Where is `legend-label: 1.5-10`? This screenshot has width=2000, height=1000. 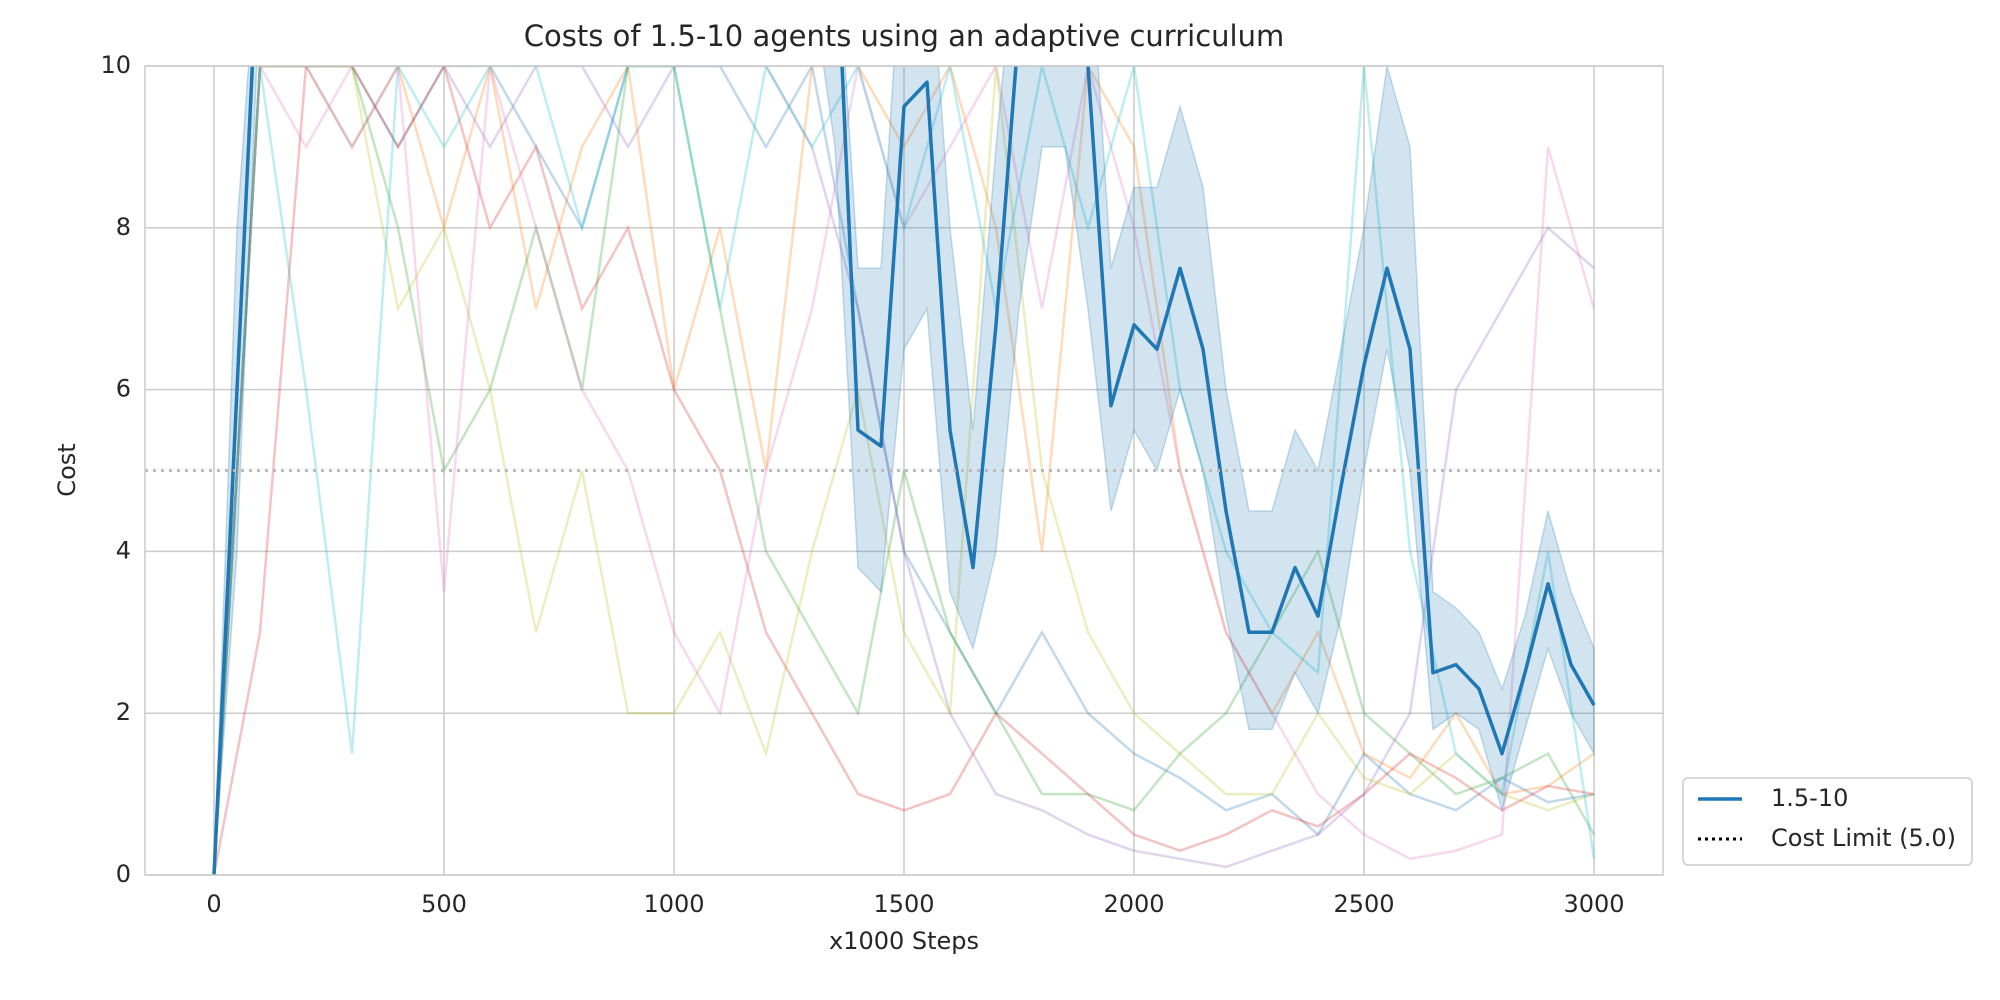
legend-label: 1.5-10 is located at coordinates (1809, 798).